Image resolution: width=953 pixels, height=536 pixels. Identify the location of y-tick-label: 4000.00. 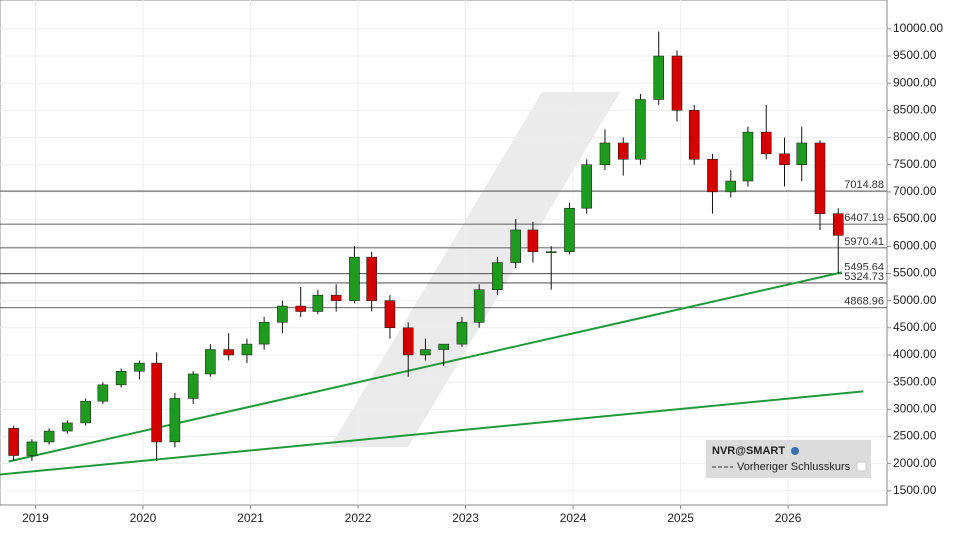
(915, 354).